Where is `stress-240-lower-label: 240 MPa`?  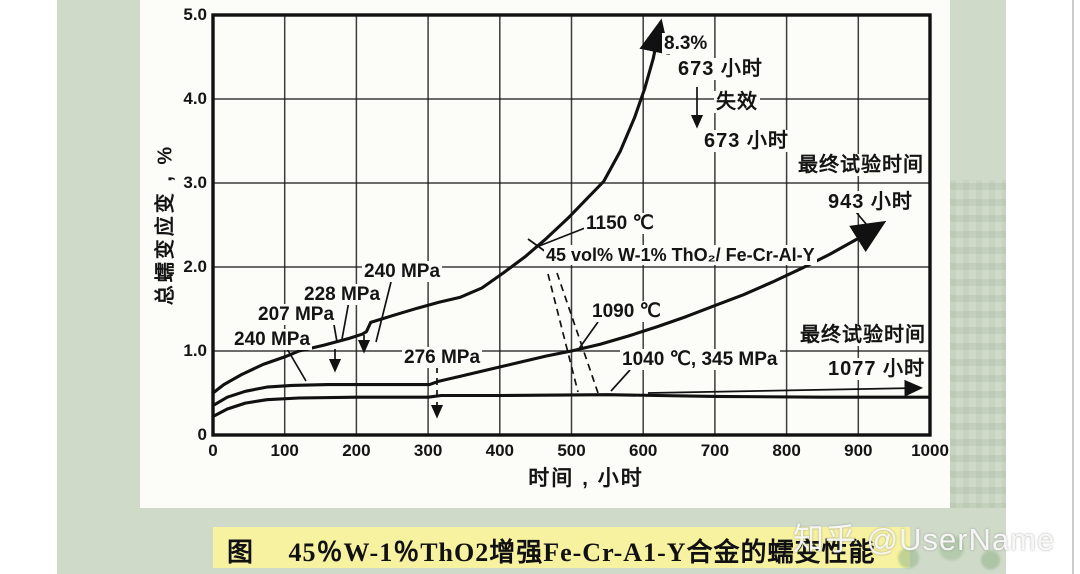
stress-240-lower-label: 240 MPa is located at coordinates (272, 340).